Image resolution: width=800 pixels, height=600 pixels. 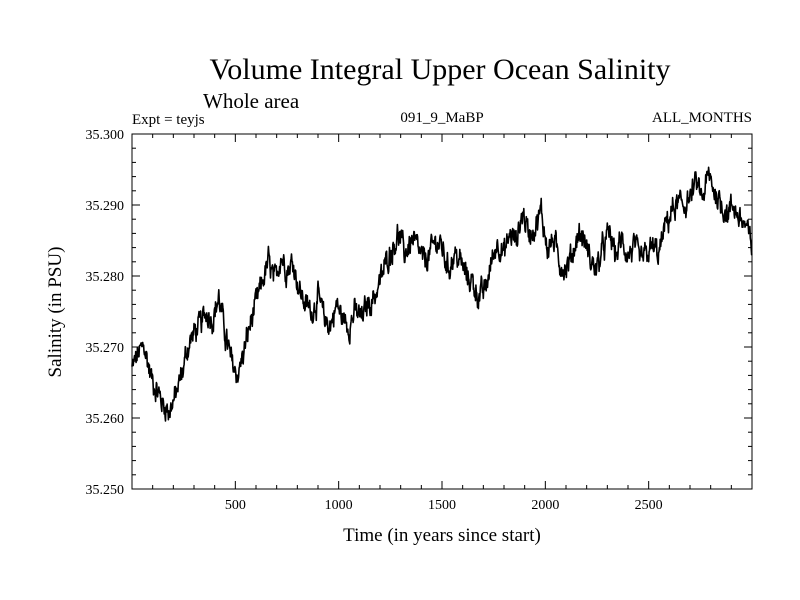 I want to click on x-axis-tick-labels: 500 1000 1500 2000 2500, so click(x=444, y=505).